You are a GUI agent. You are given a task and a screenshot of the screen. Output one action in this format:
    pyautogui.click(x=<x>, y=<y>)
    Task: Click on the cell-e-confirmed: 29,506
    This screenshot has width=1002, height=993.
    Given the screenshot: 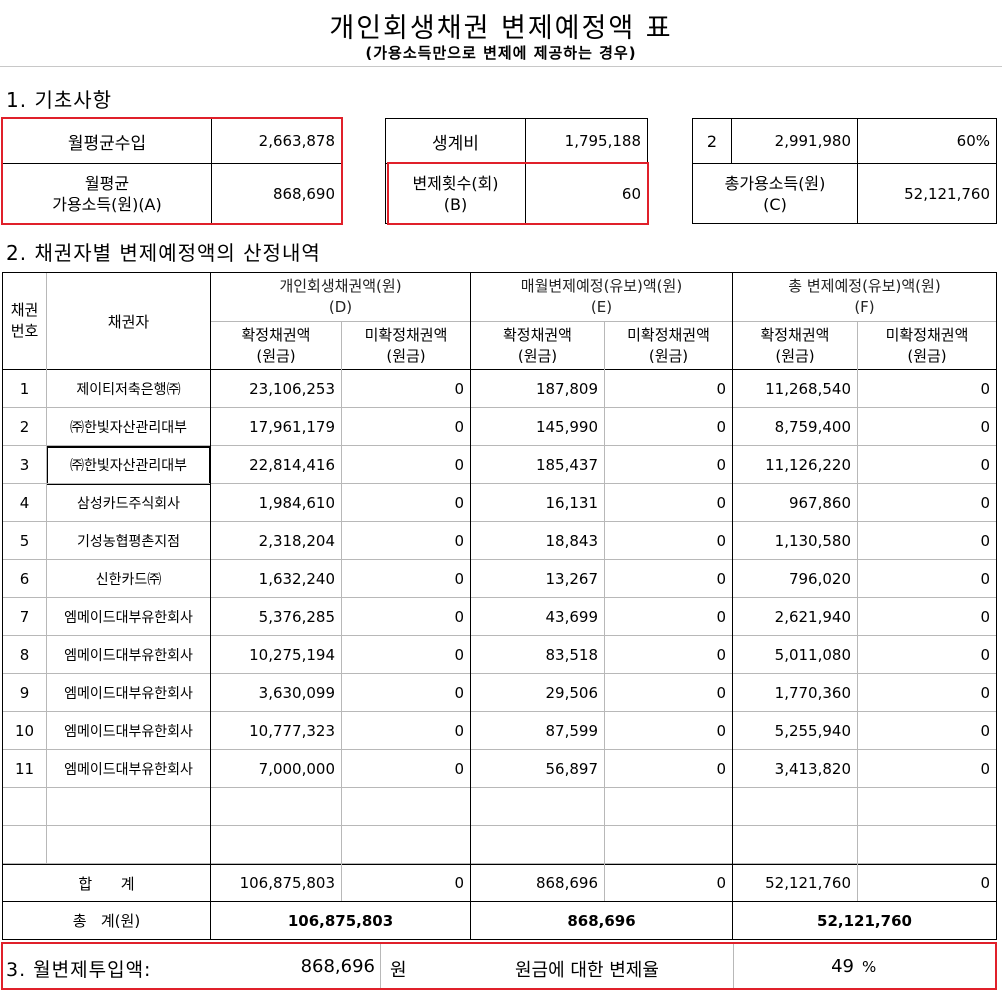 What is the action you would take?
    pyautogui.click(x=572, y=693)
    